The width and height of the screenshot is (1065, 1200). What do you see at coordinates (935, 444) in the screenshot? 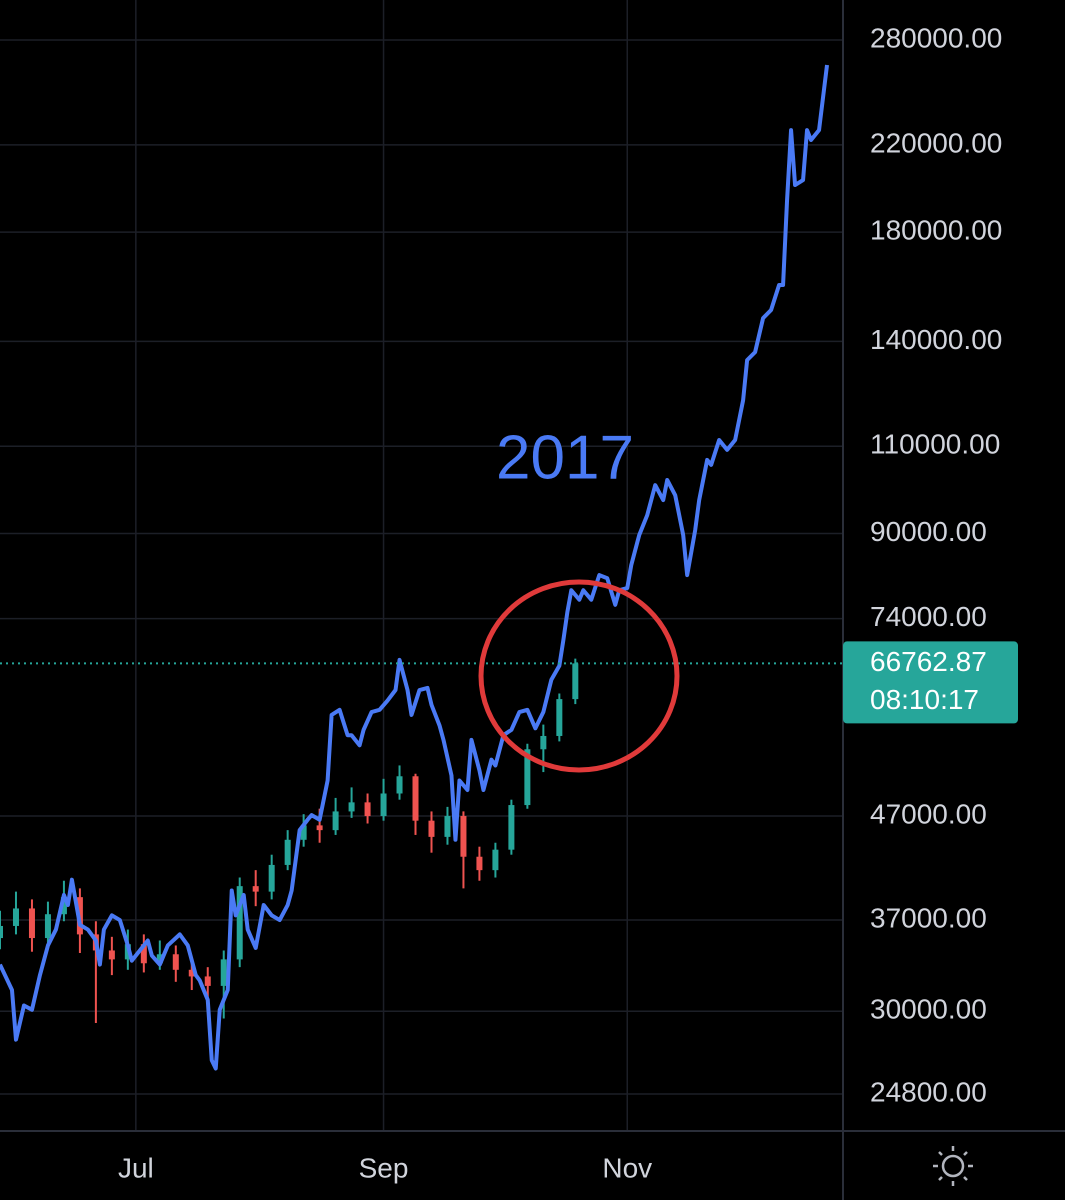
I see `y-tick-label: 110000.00` at bounding box center [935, 444].